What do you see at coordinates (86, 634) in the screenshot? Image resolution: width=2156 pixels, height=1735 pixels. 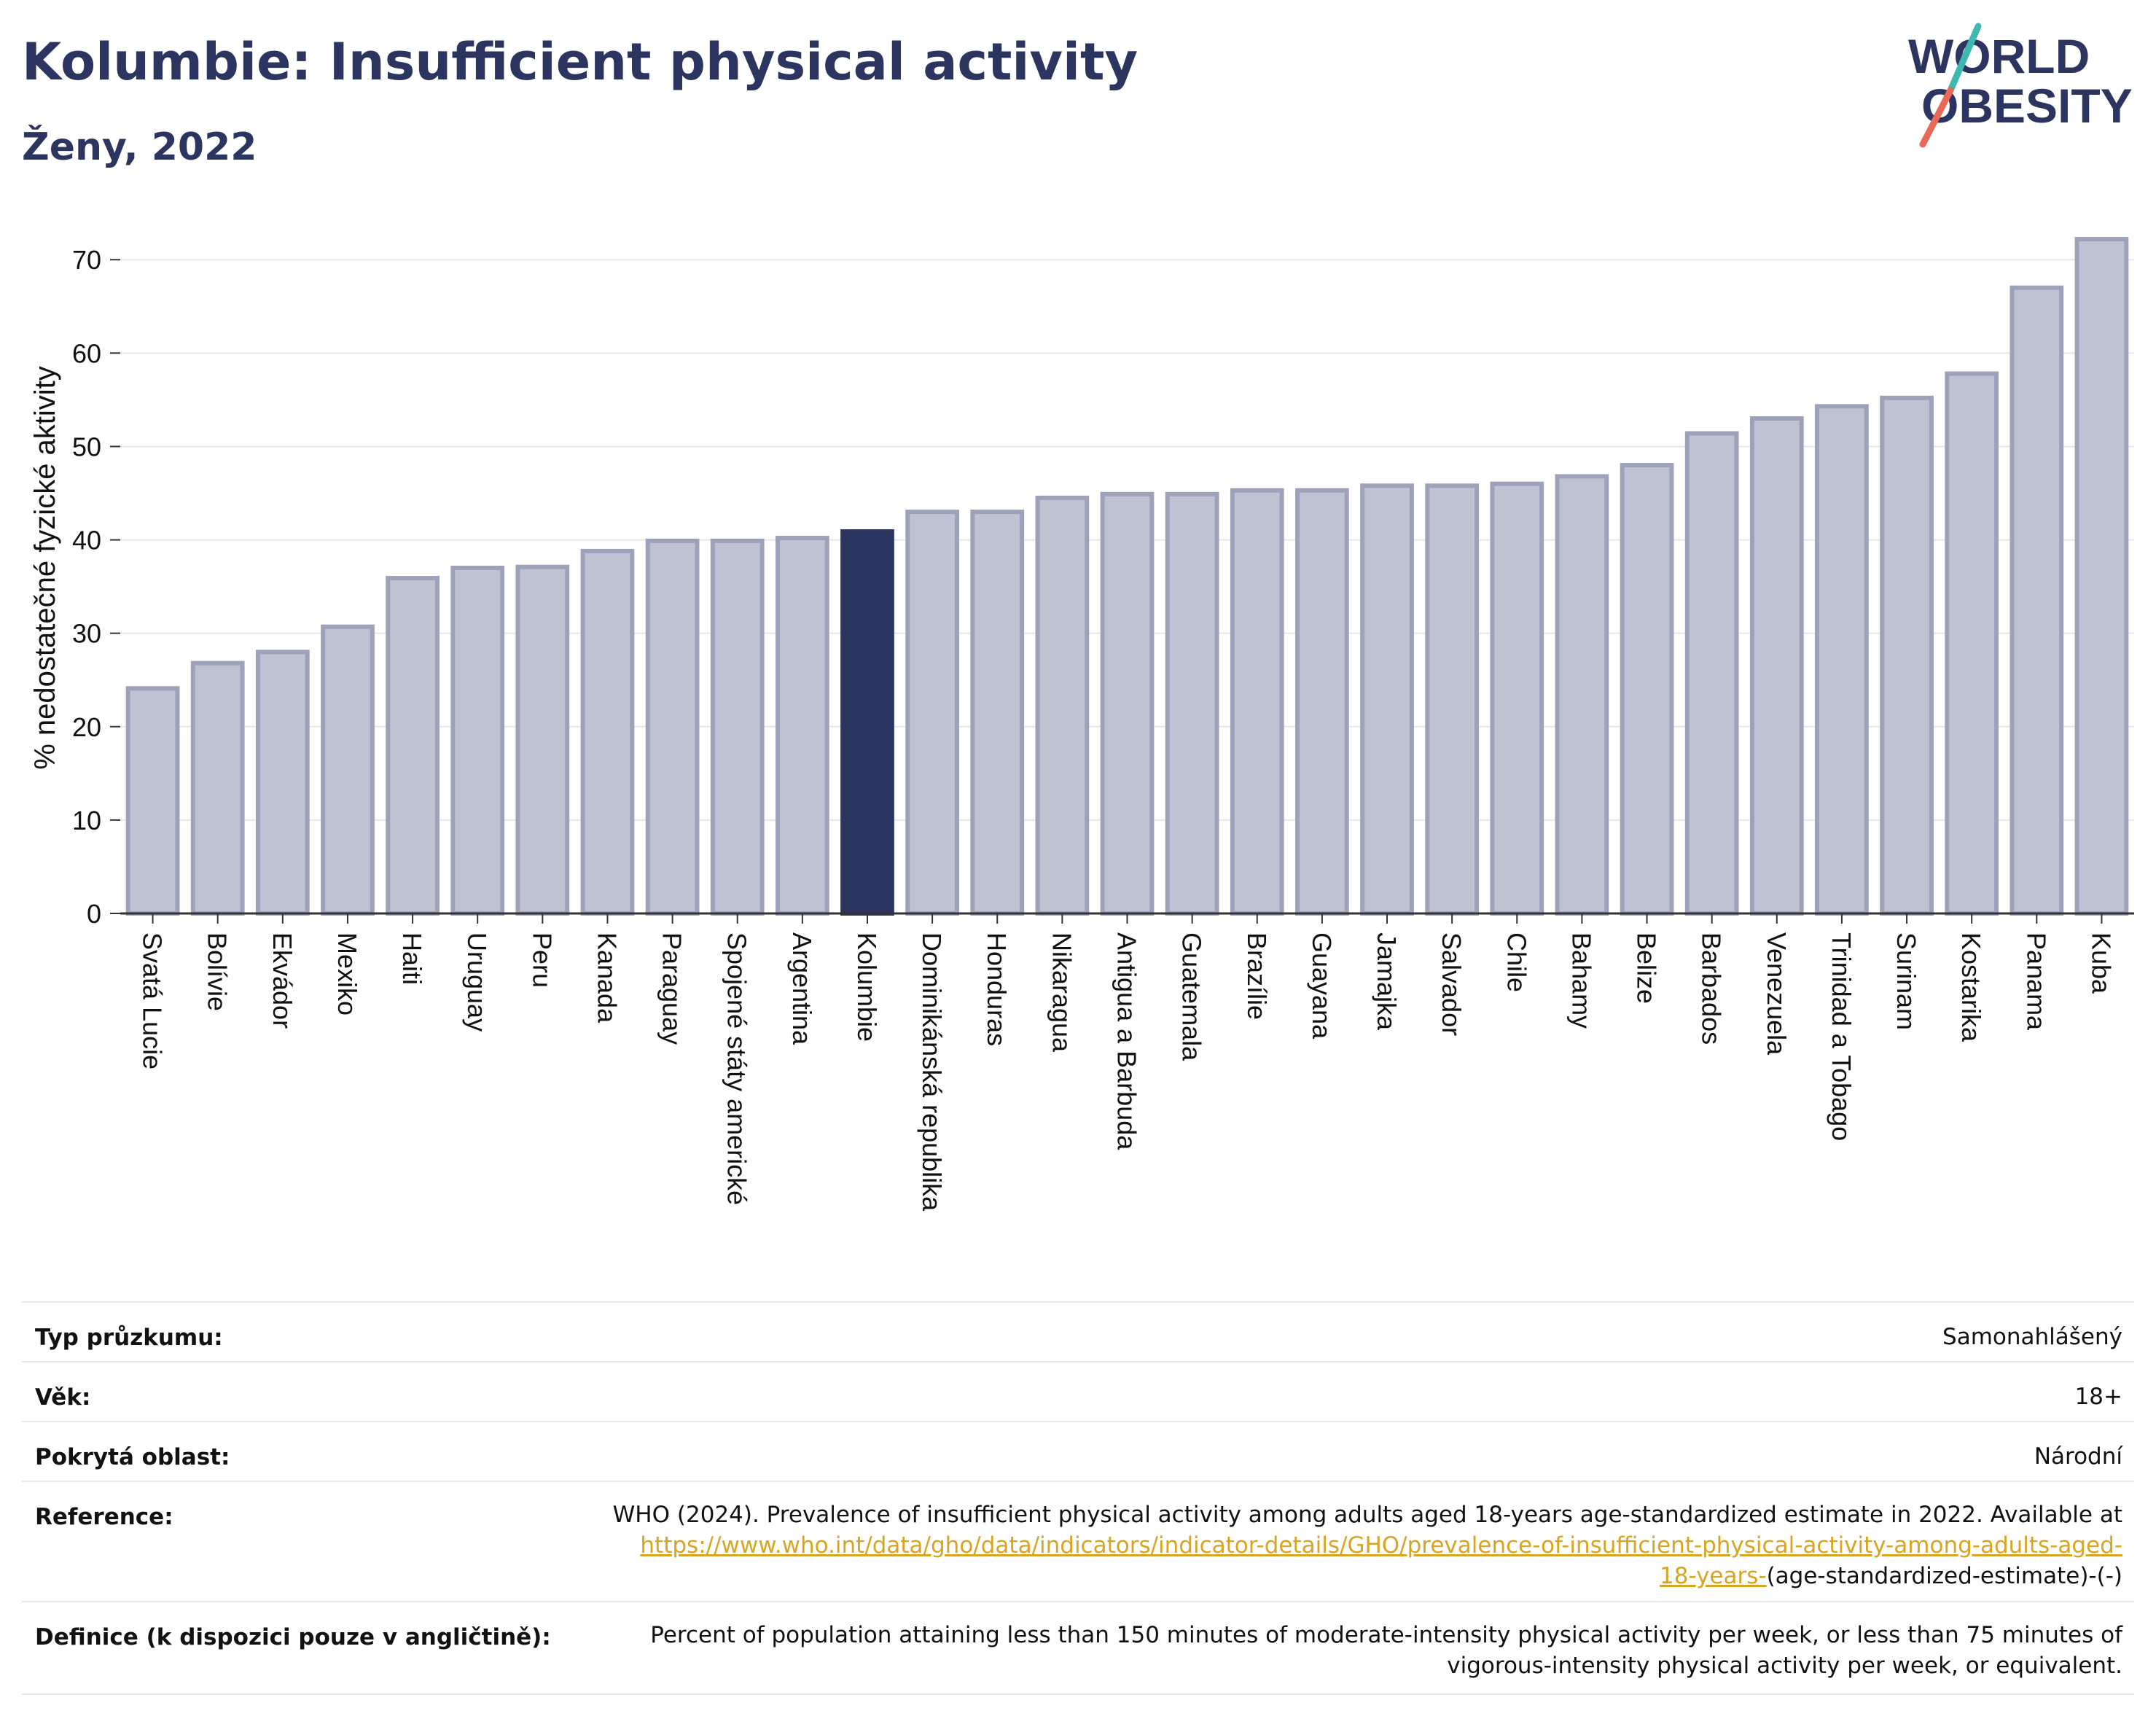 I see `y-tick-label: 30` at bounding box center [86, 634].